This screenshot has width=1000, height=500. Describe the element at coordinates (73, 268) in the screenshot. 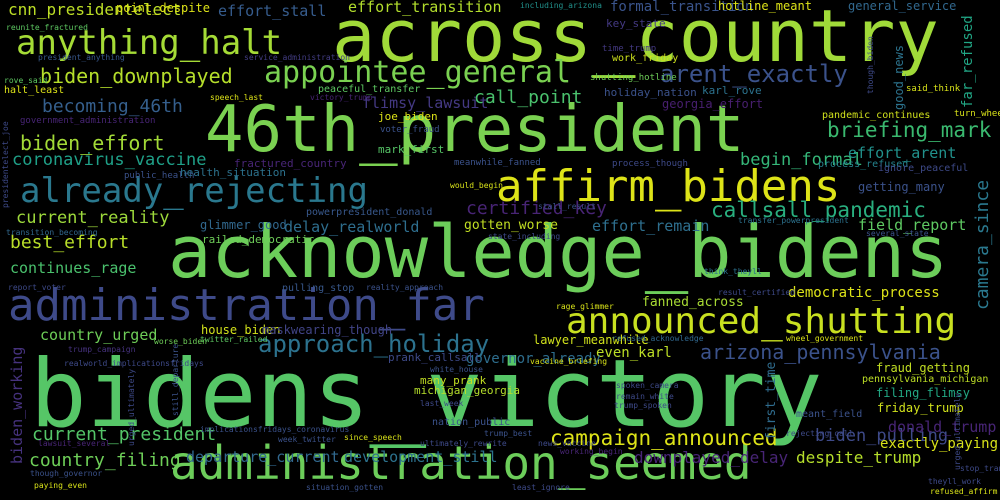

I see `word-continues-rage: continues_rage` at that location.